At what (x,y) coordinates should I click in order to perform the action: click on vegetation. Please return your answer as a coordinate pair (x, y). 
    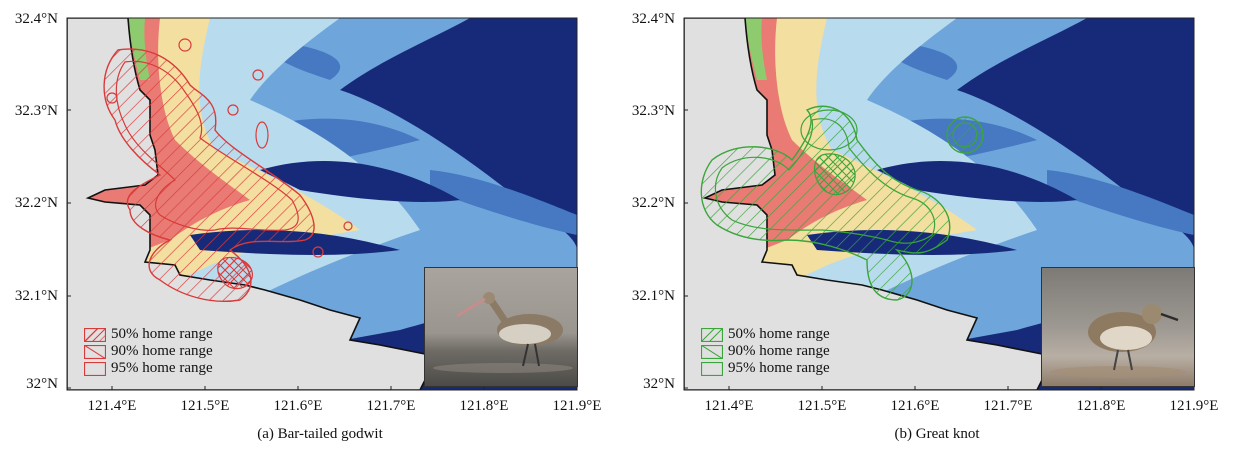
    Looking at the image, I should click on (756, 49).